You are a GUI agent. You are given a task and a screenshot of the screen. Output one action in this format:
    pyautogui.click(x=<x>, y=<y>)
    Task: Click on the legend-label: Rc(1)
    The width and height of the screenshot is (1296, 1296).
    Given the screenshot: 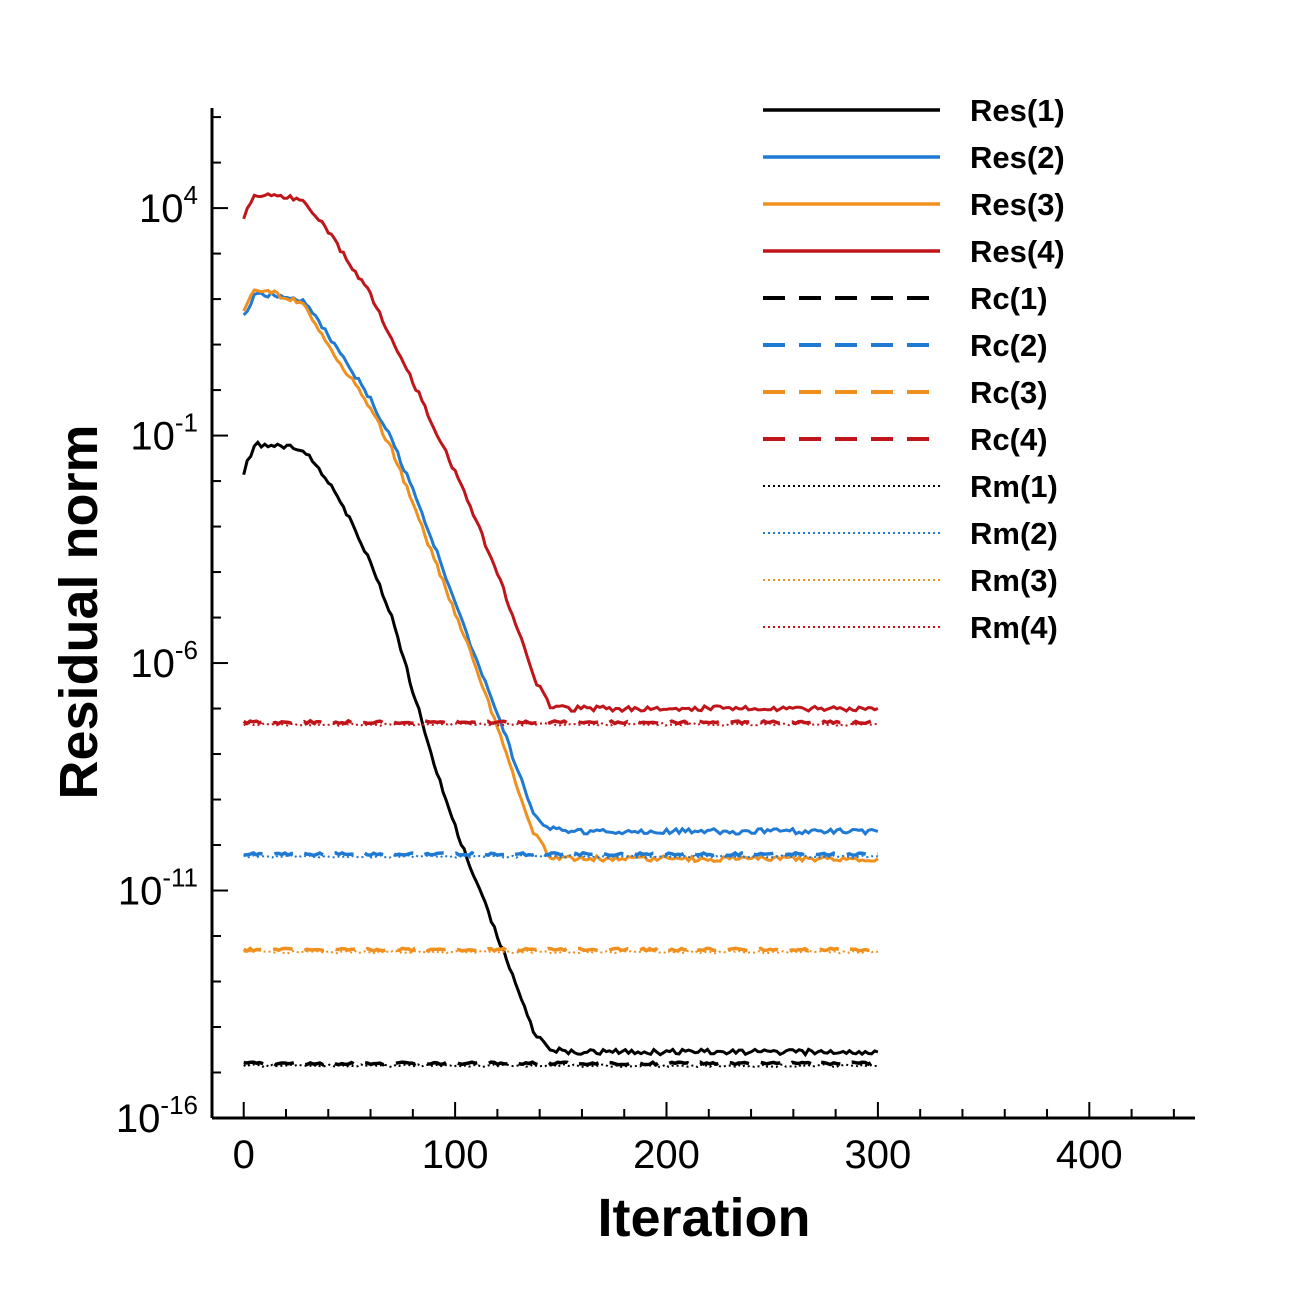 What is the action you would take?
    pyautogui.click(x=1009, y=298)
    